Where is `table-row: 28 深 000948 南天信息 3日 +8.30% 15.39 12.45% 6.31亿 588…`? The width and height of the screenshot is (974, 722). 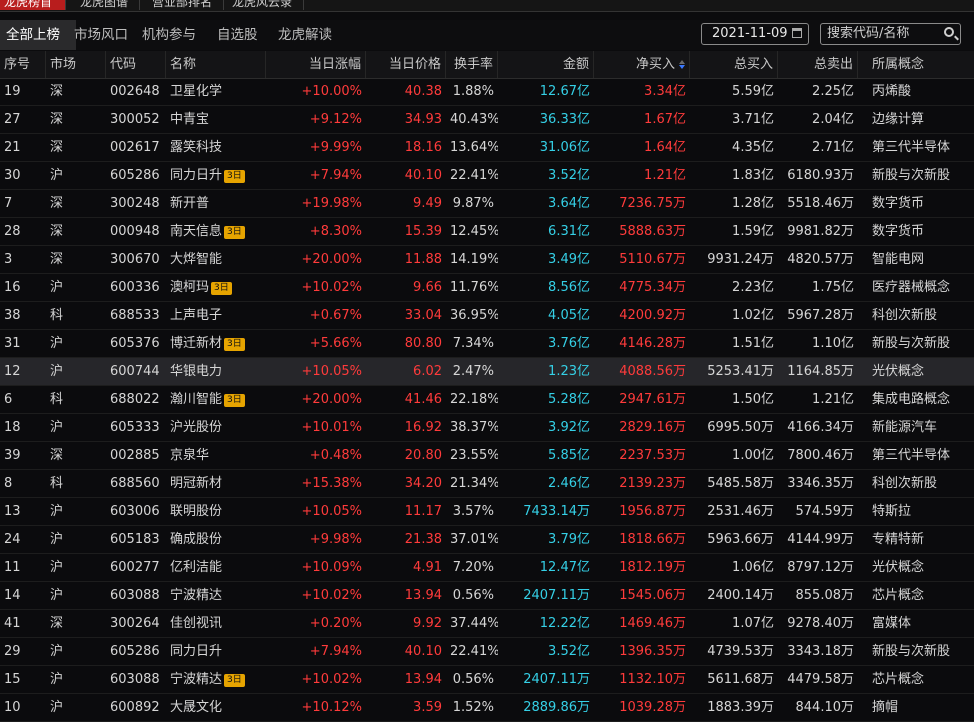
table-row: 28 深 000948 南天信息 3日 +8.30% 15.39 12.45% 6.31亿 588… is located at coordinates (487, 232).